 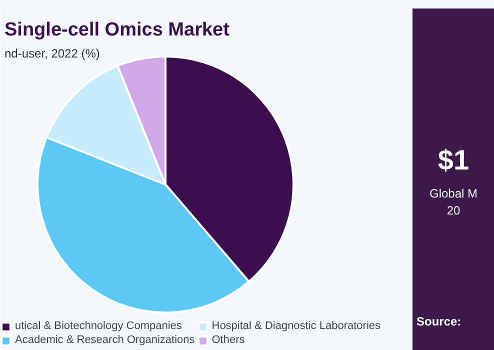 I want to click on text: $1, so click(x=454, y=160).